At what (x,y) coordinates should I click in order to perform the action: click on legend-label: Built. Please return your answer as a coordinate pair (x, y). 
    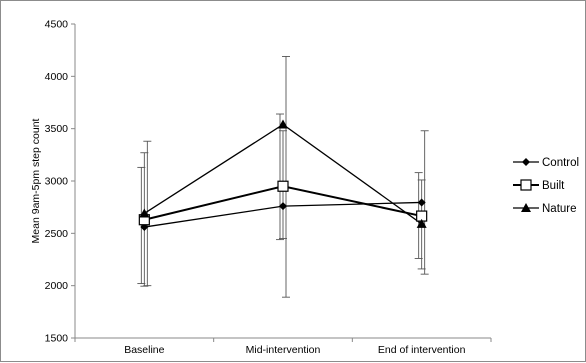
    Looking at the image, I should click on (553, 186).